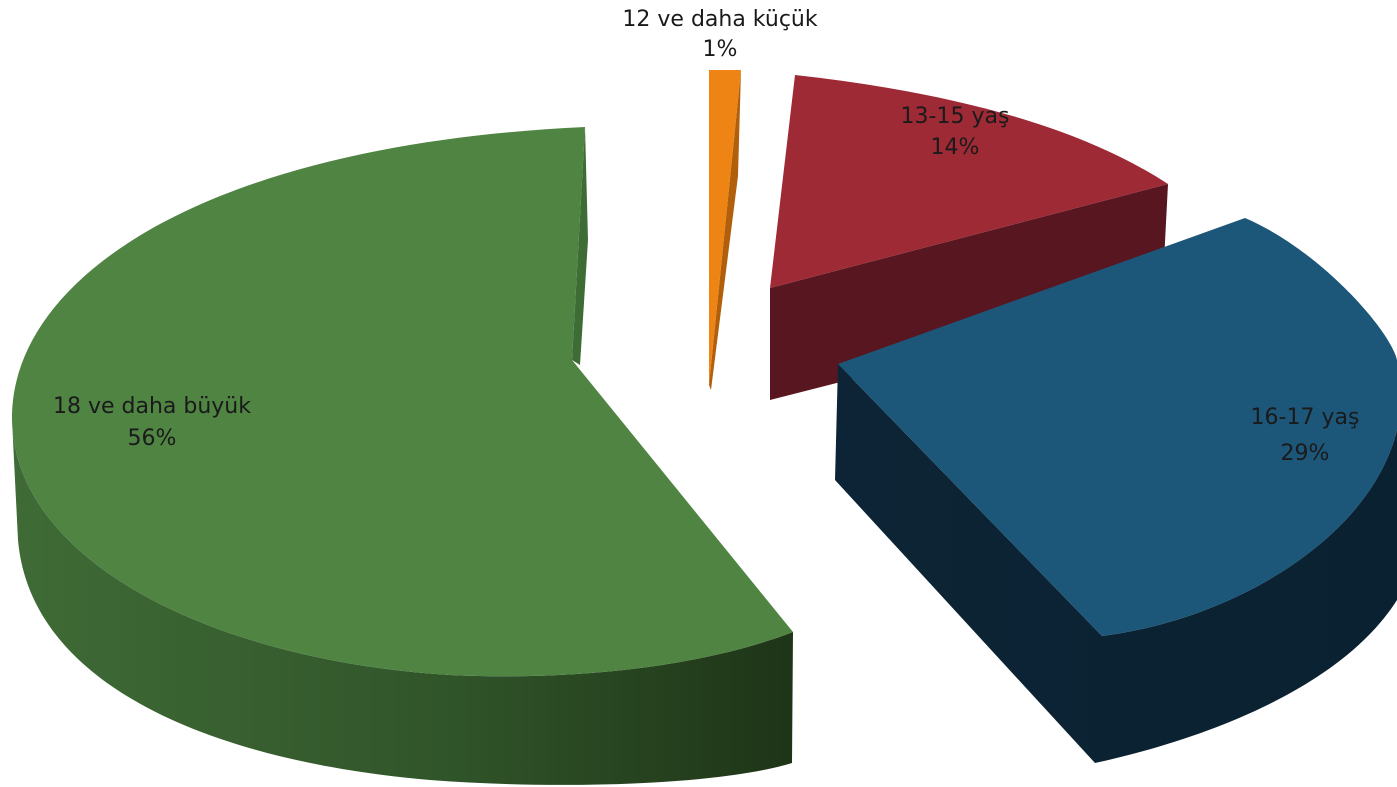 Image resolution: width=1397 pixels, height=787 pixels. I want to click on data-label-percent: 29%, so click(1305, 453).